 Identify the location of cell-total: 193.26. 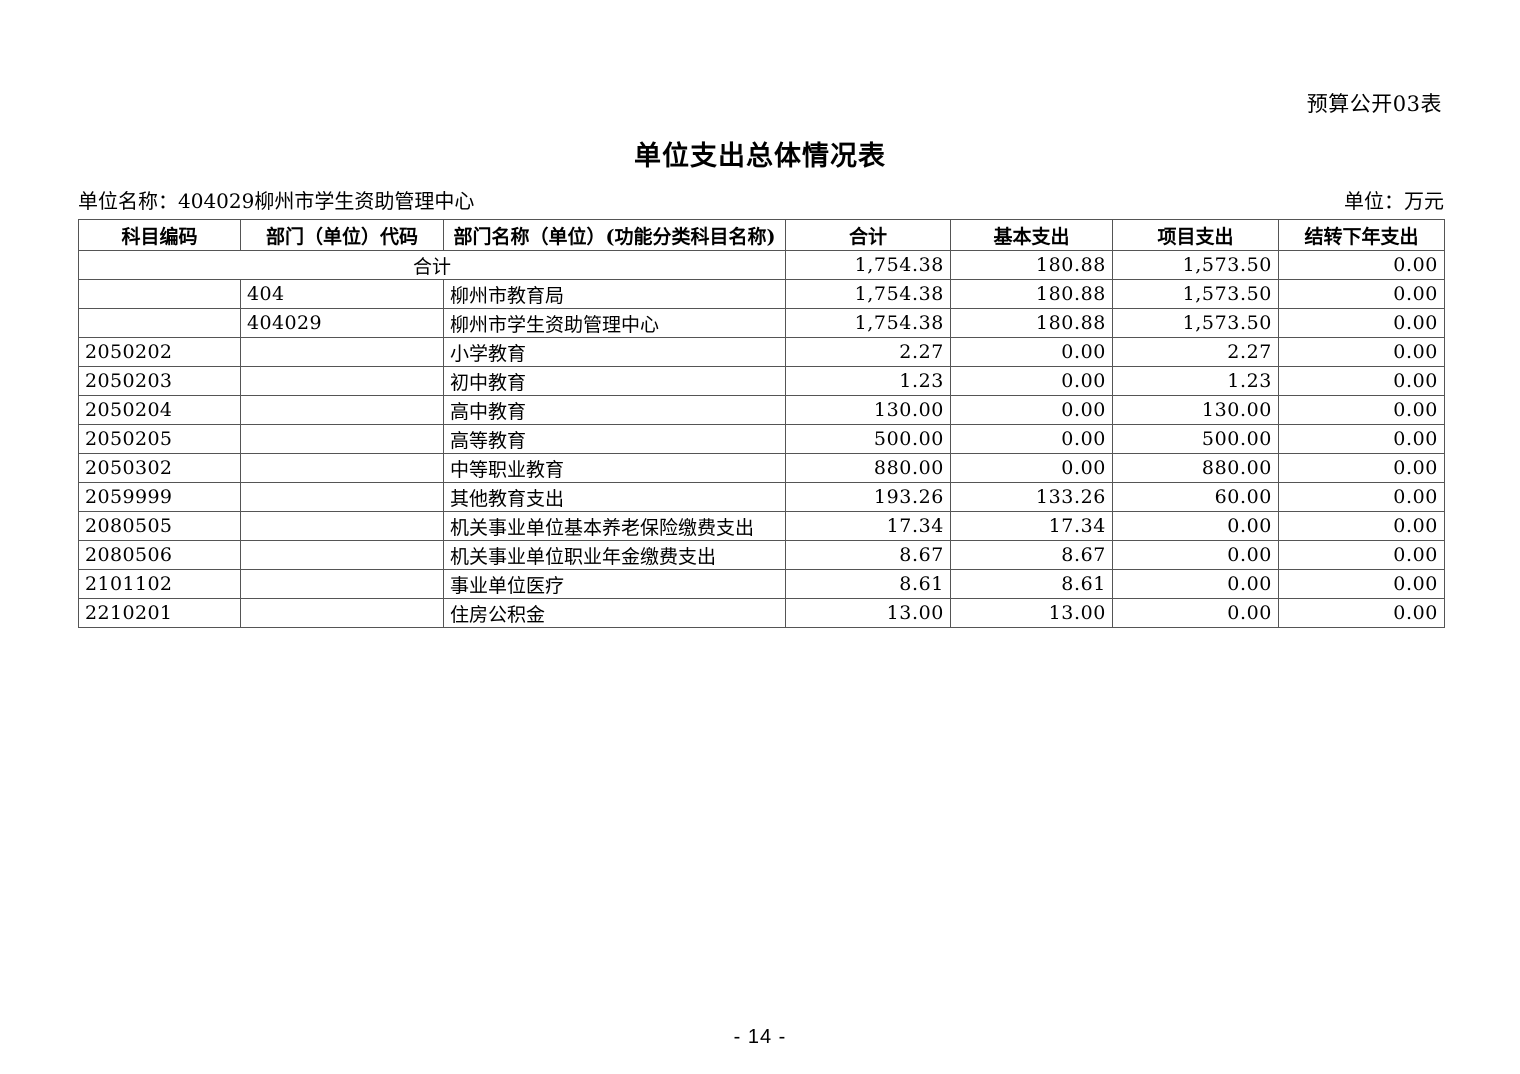
(868, 497).